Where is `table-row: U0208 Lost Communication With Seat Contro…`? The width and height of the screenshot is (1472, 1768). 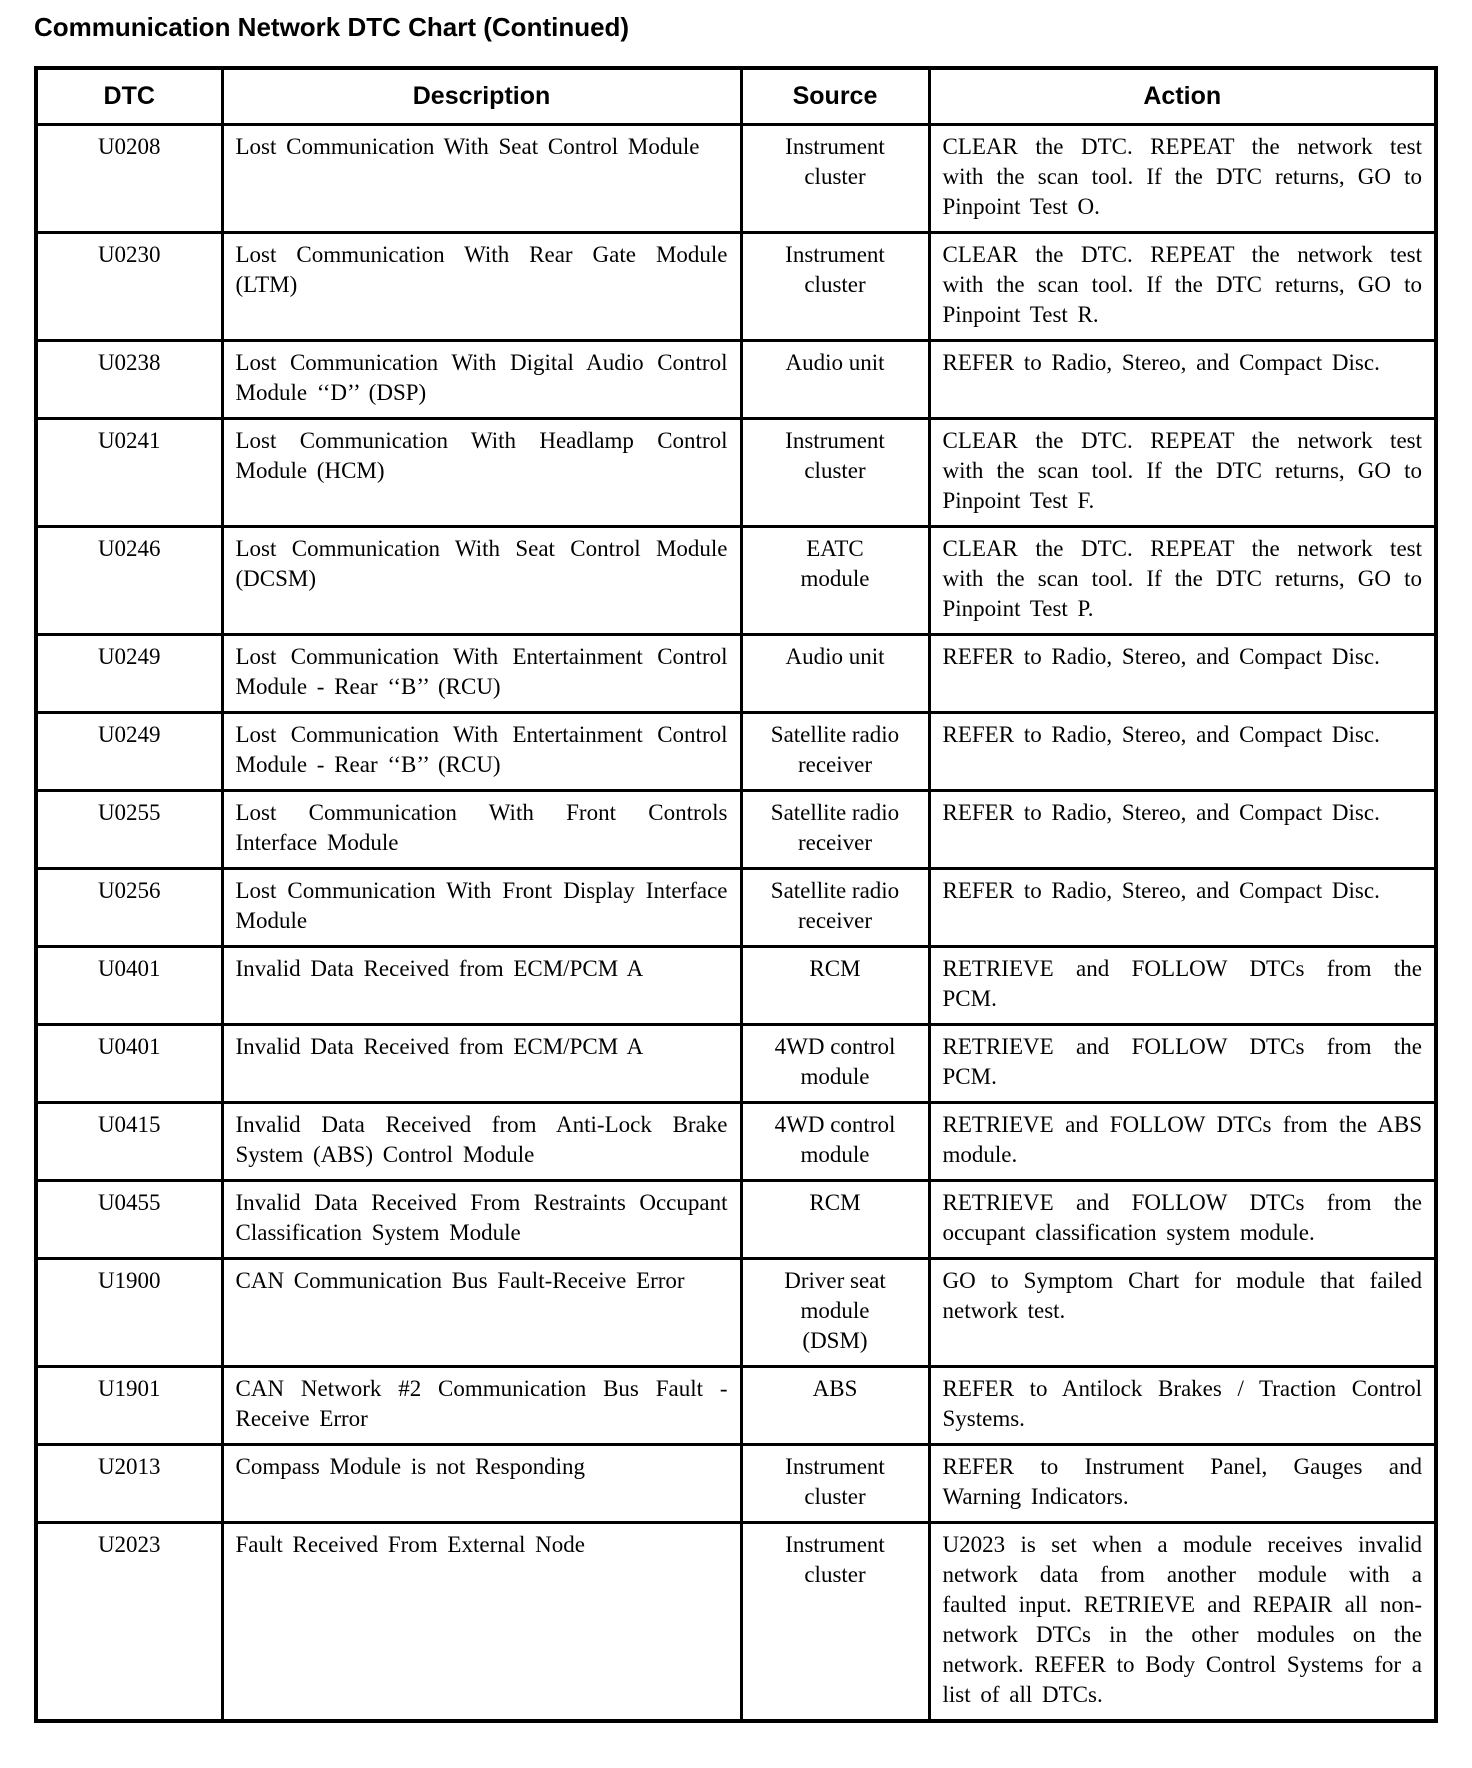
table-row: U0208 Lost Communication With Seat Contro… is located at coordinates (736, 178).